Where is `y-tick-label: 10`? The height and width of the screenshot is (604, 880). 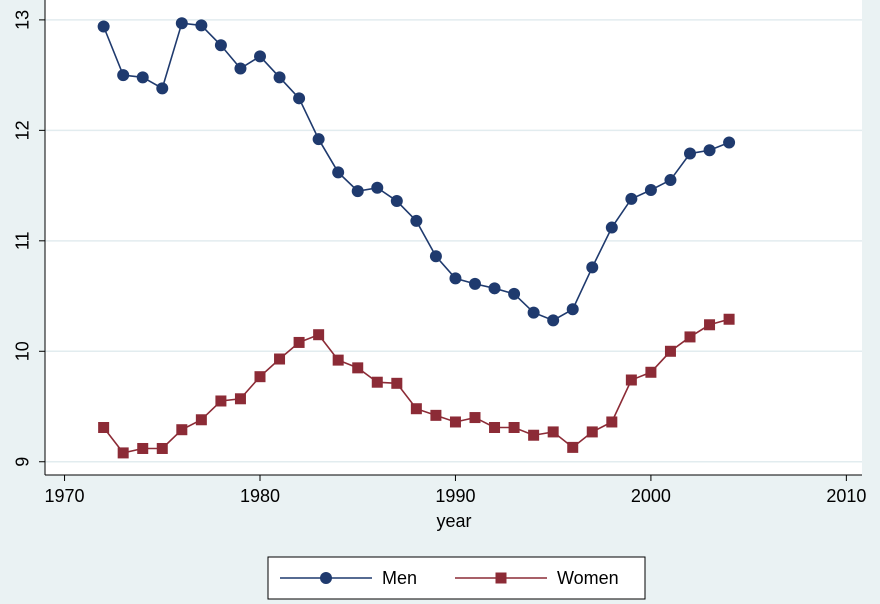
y-tick-label: 10 is located at coordinates (23, 351).